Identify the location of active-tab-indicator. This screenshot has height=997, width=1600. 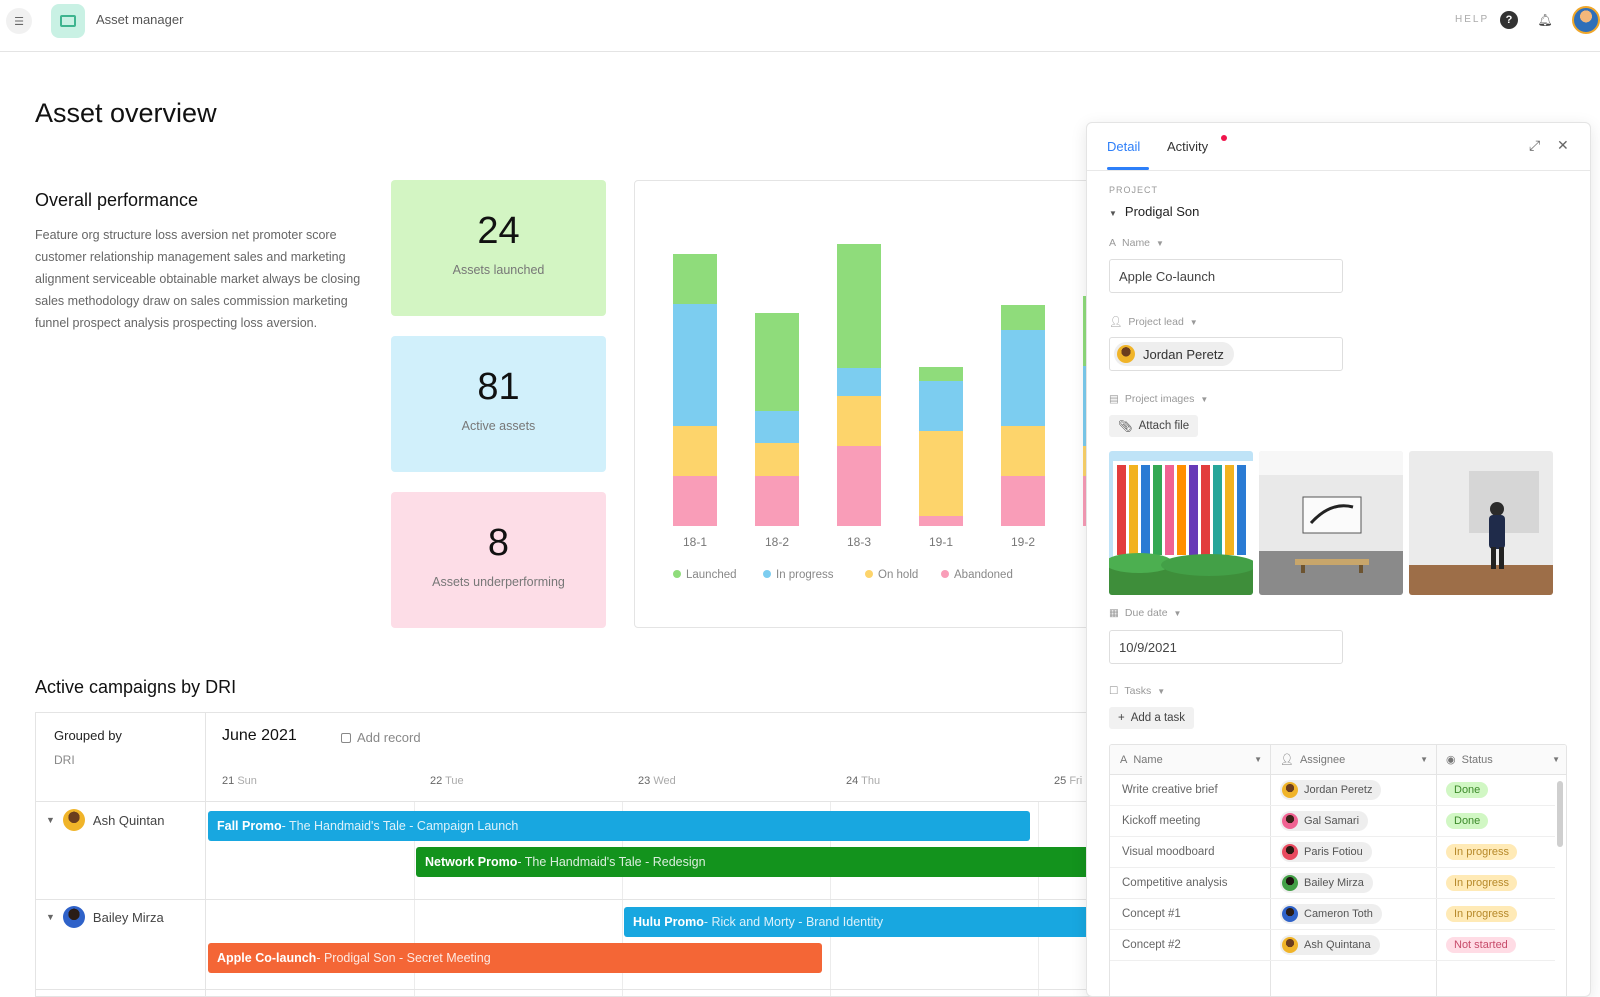
(1128, 168).